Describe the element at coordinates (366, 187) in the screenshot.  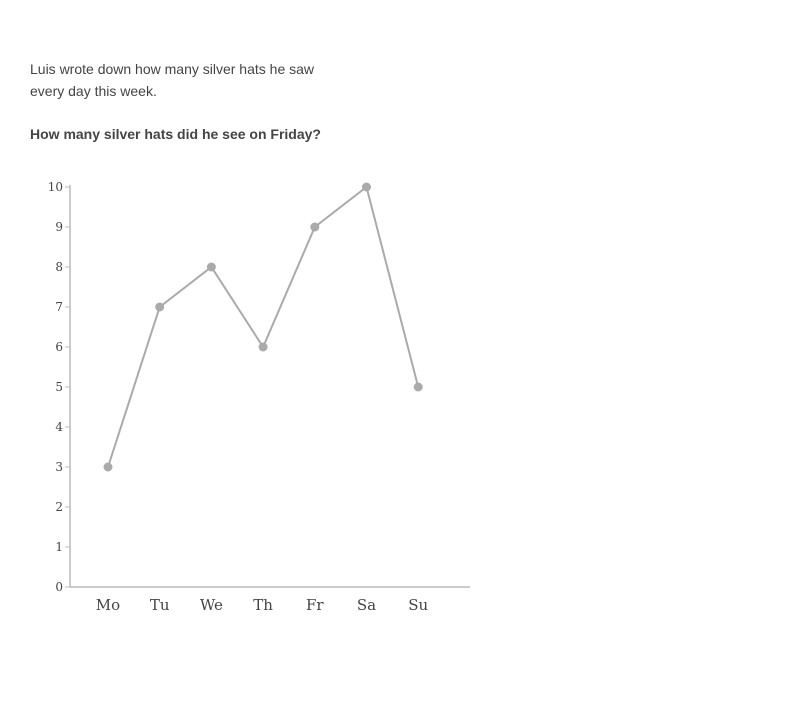
I see `data-point-sa` at that location.